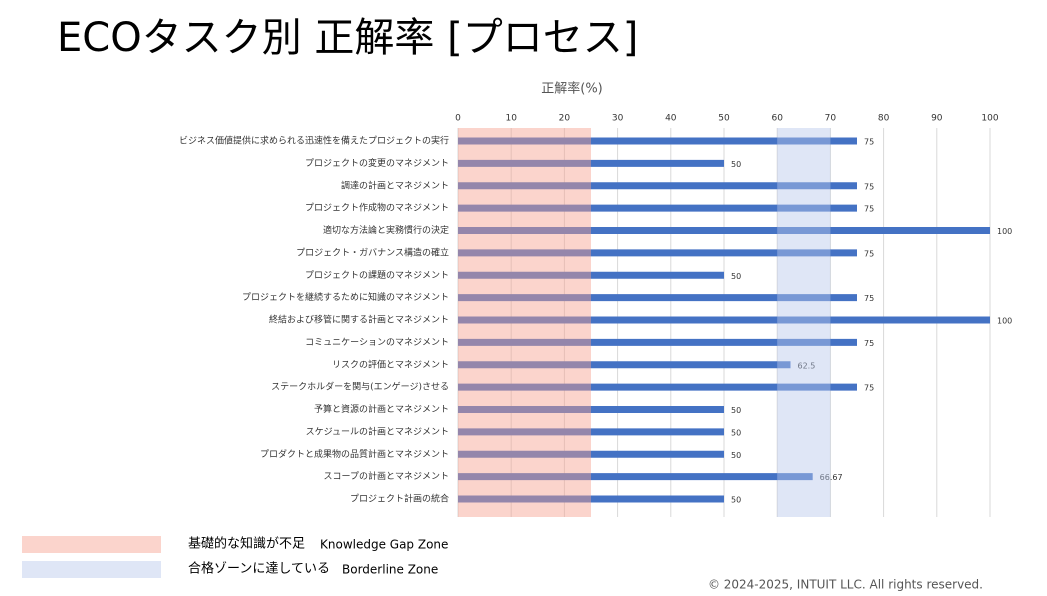 The width and height of the screenshot is (1047, 596). What do you see at coordinates (381, 409) in the screenshot?
I see `category-label: 予算と資源の計画とマネジメント` at bounding box center [381, 409].